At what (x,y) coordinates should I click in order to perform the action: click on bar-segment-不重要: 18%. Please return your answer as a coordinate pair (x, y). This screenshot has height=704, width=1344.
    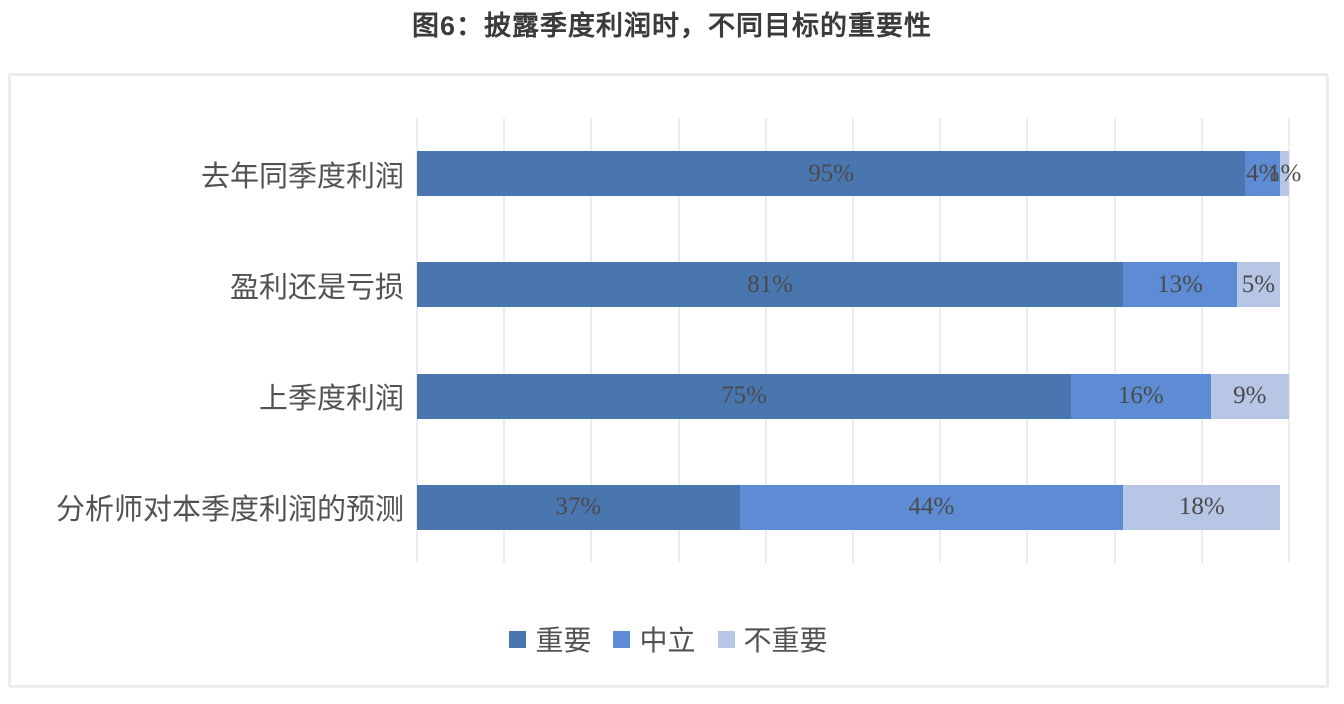
    Looking at the image, I should click on (1202, 507).